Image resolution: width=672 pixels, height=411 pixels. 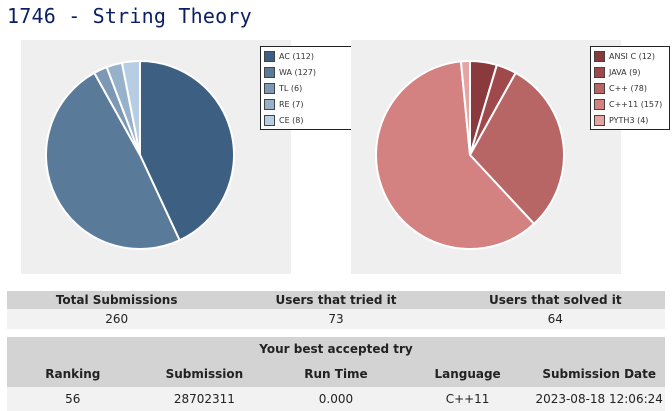 What do you see at coordinates (625, 72) in the screenshot?
I see `legend-label: JAVA (9)` at bounding box center [625, 72].